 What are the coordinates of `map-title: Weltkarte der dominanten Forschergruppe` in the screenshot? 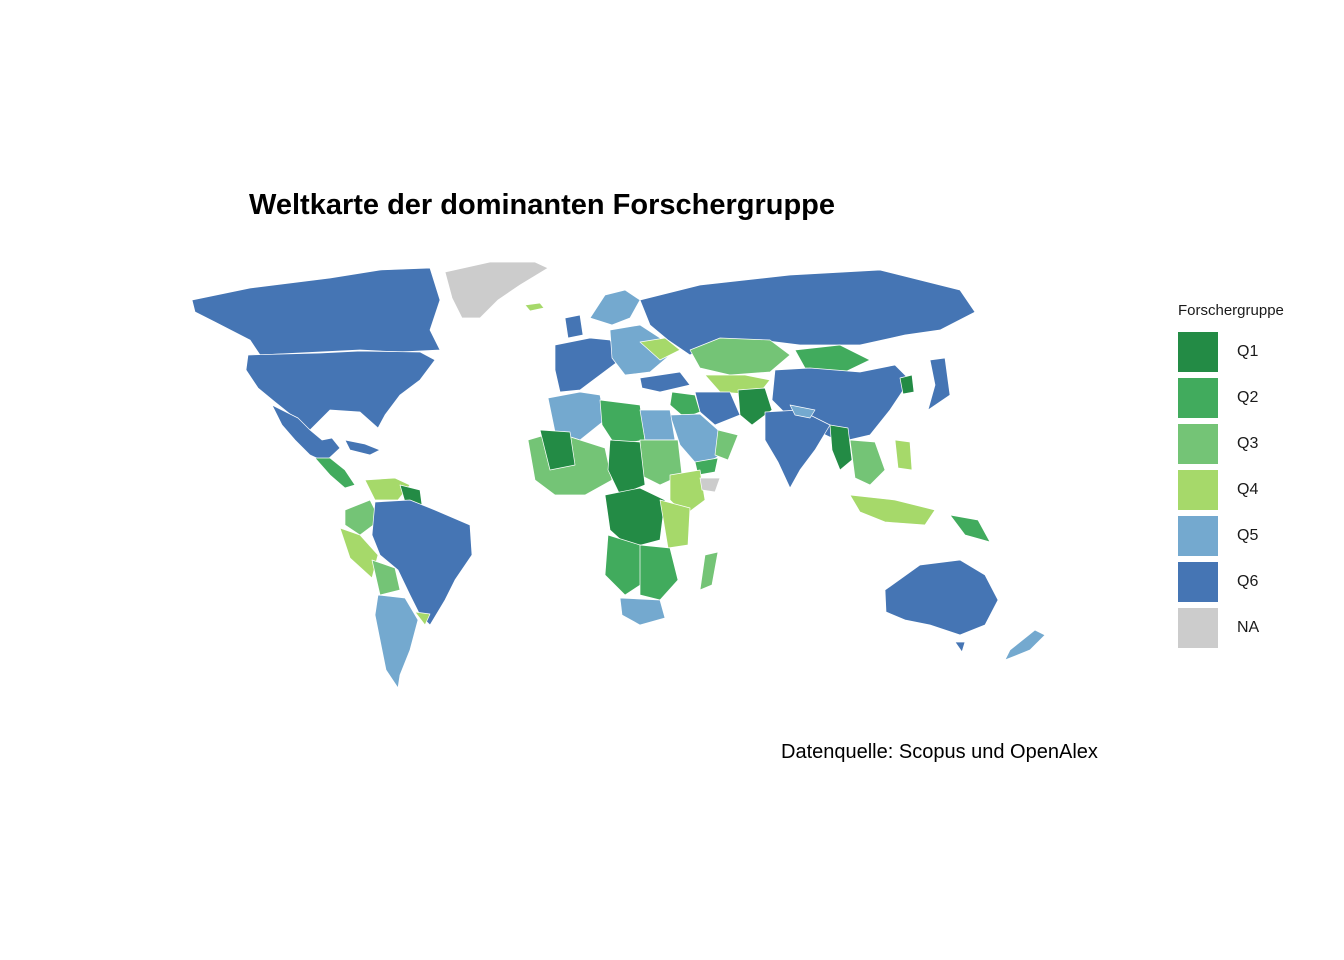 It's located at (542, 205).